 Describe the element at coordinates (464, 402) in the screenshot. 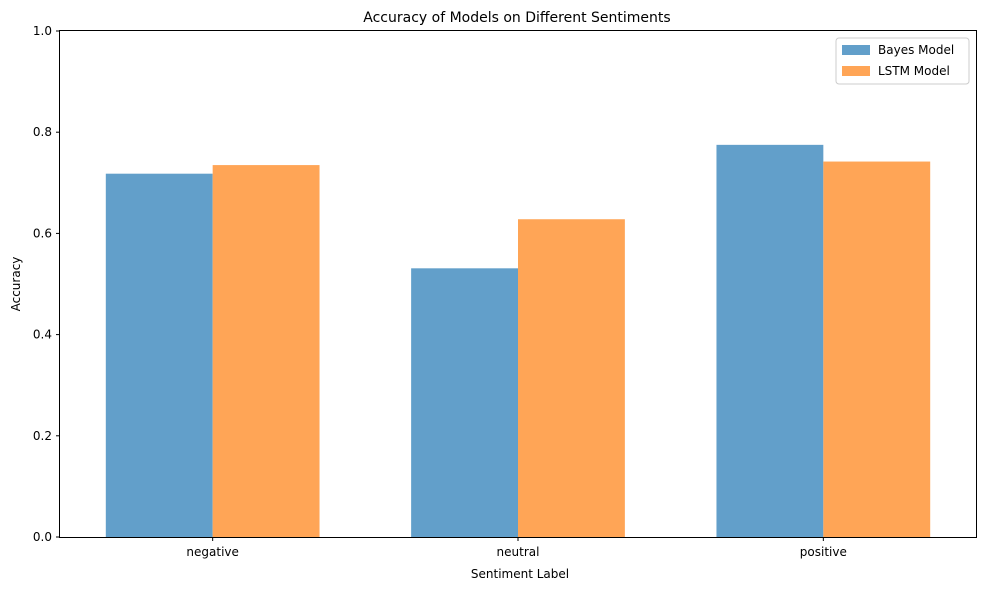

I see `bar-bayes-model-neutral` at that location.